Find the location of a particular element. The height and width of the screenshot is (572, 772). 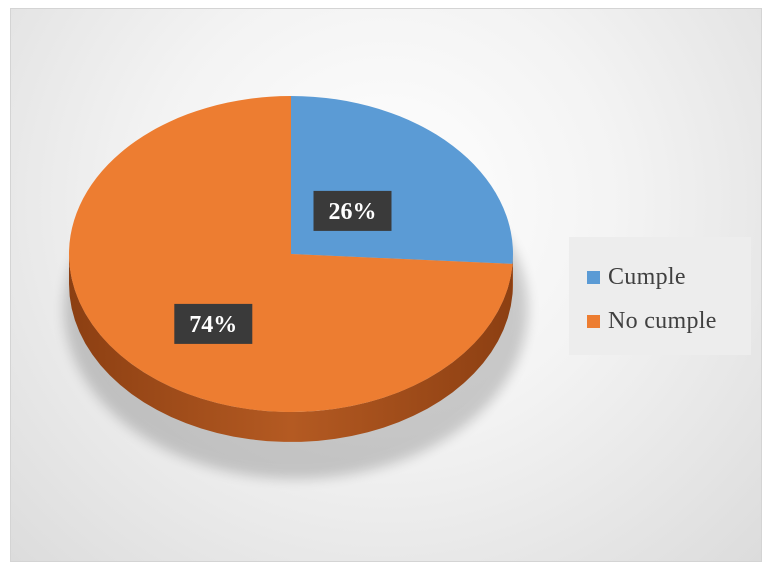

data-label-no-cumple: 74% is located at coordinates (213, 325).